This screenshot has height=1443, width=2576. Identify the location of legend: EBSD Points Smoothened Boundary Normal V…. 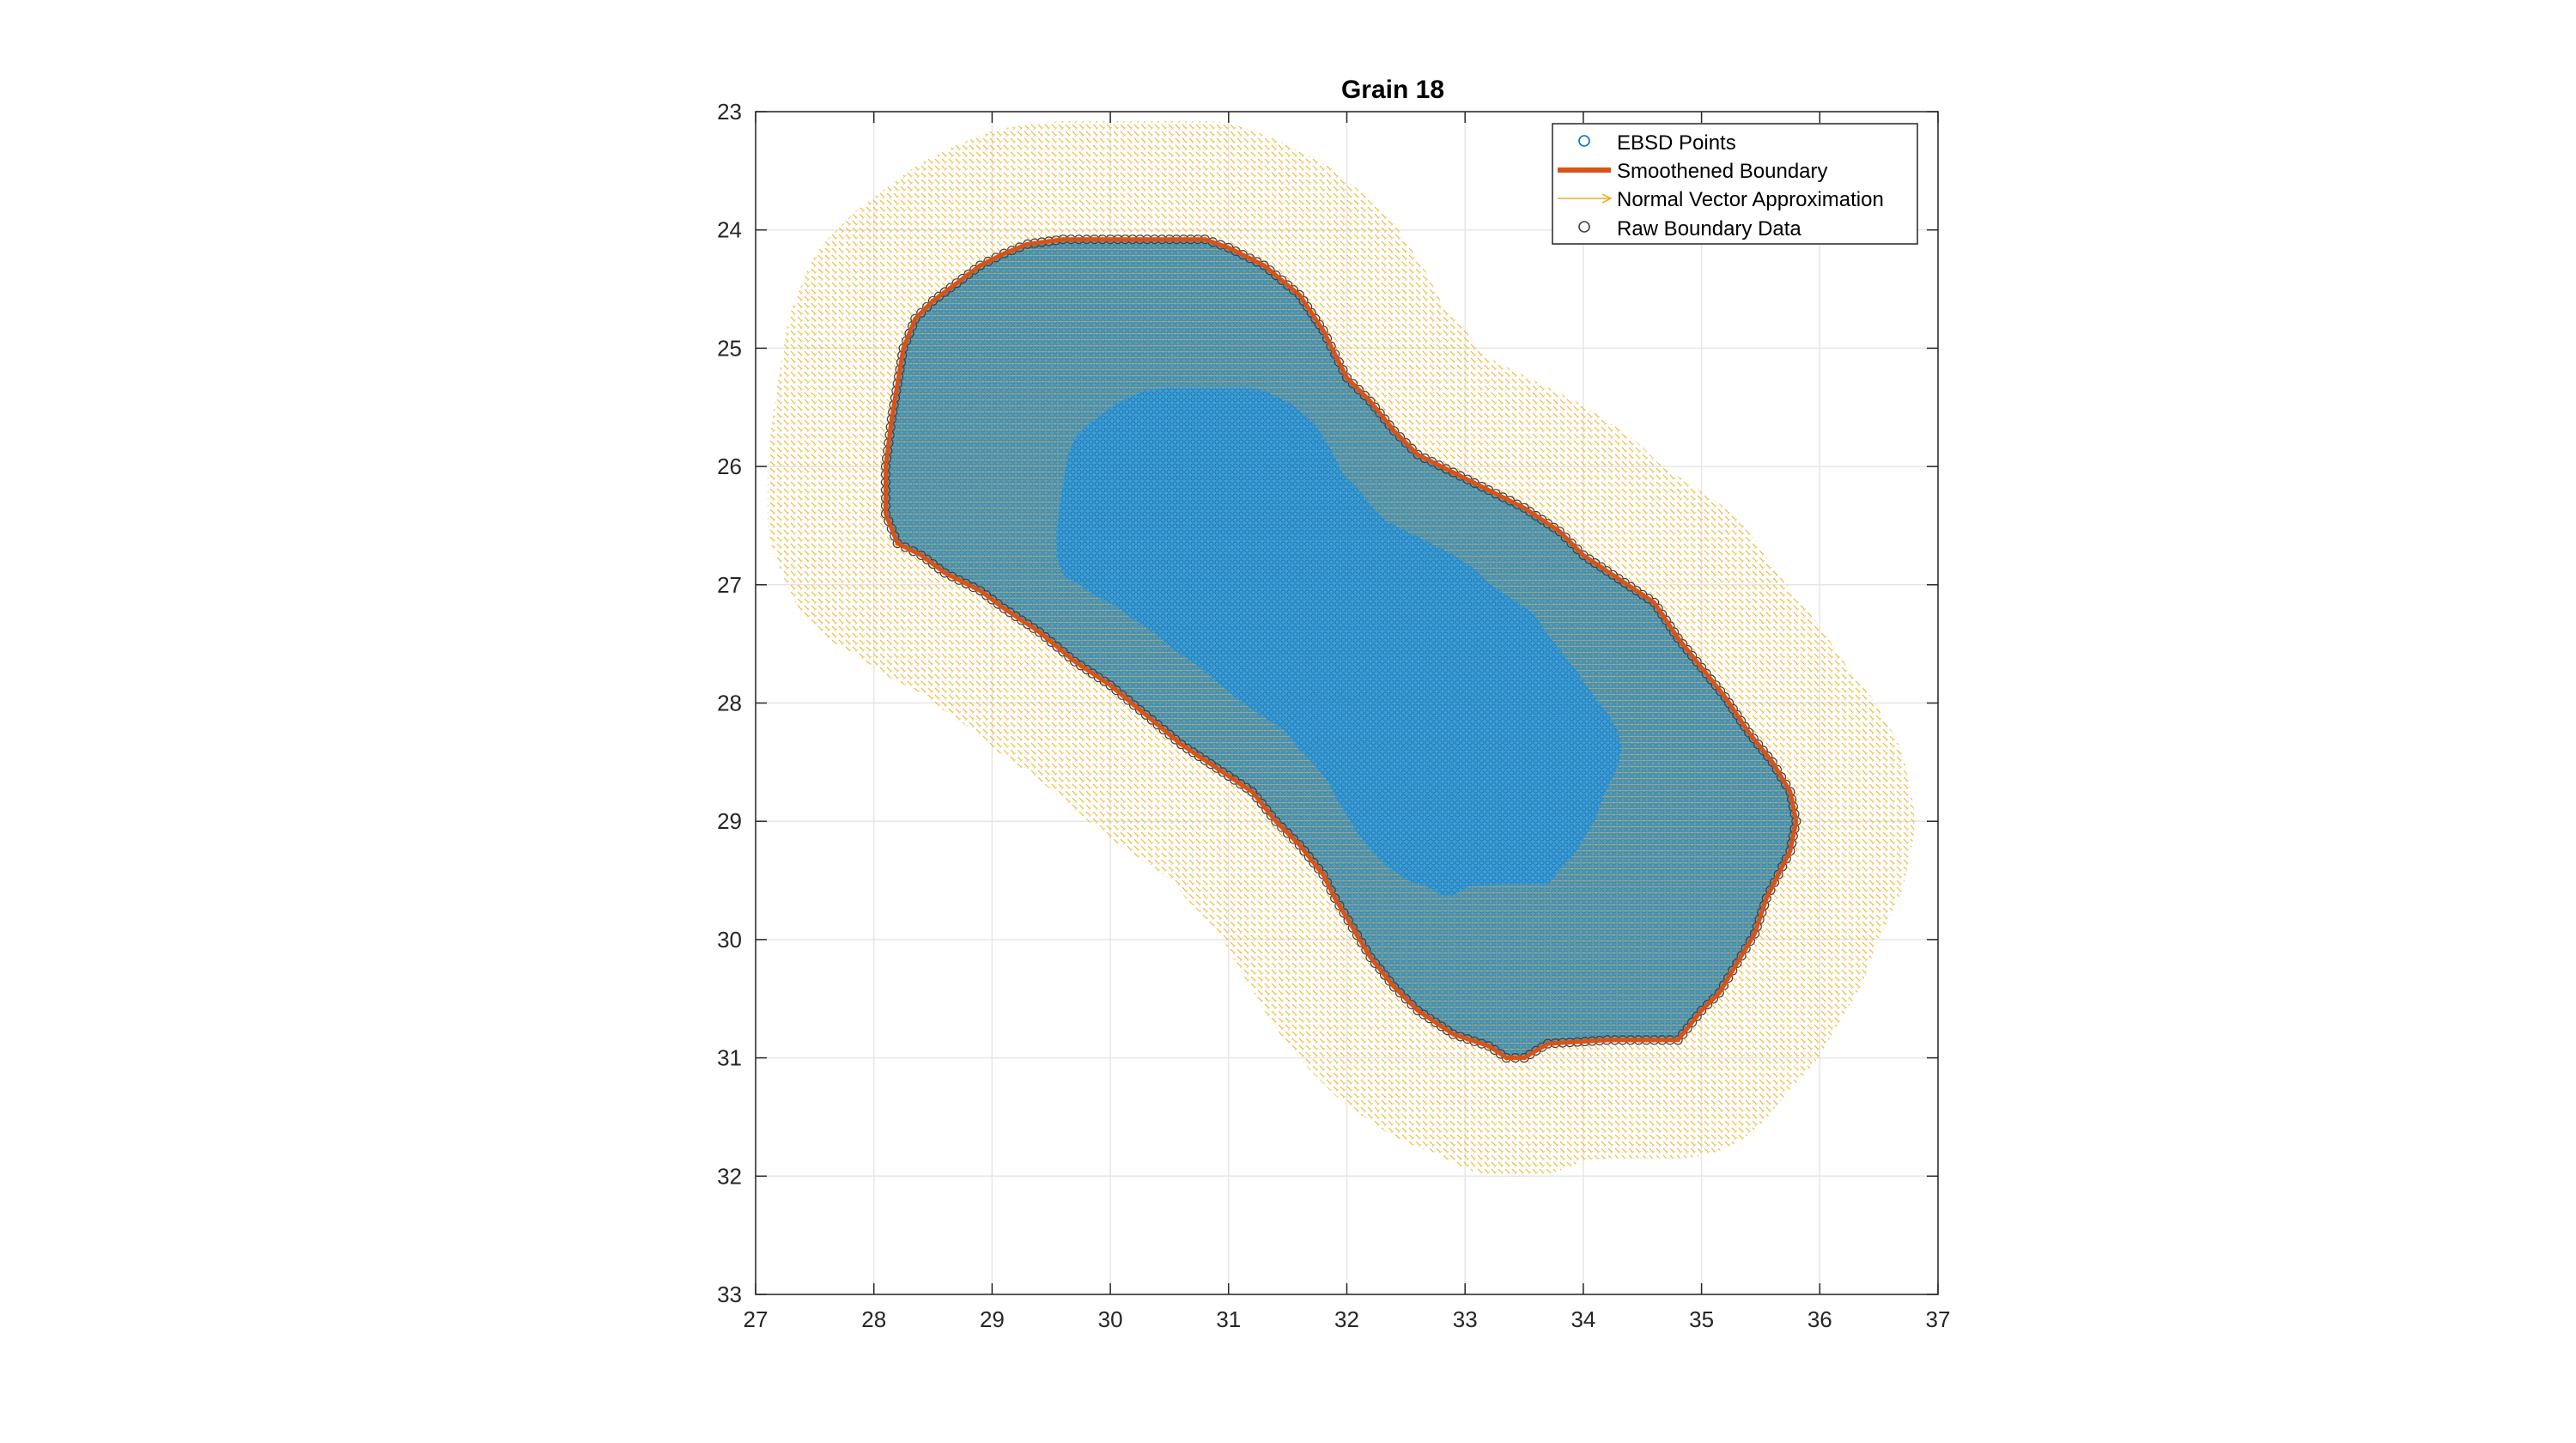
(1734, 184).